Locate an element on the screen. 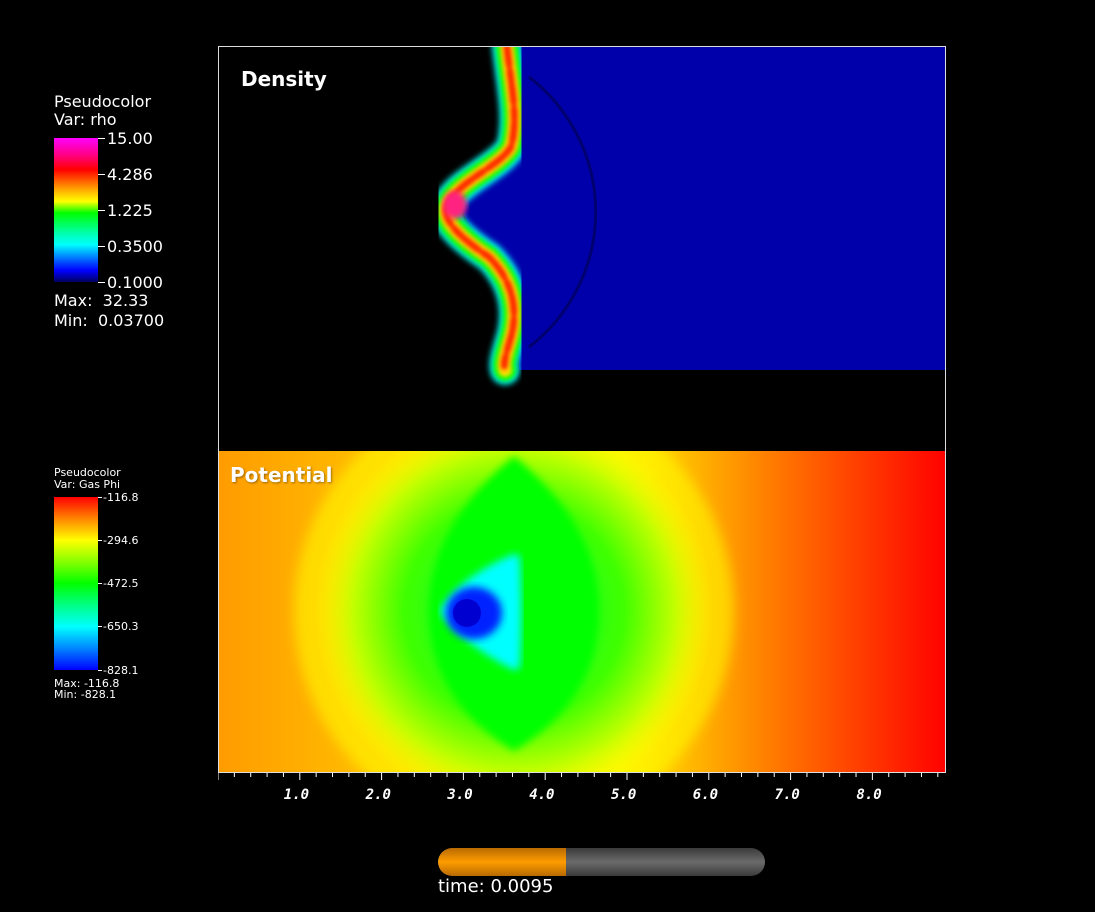 This screenshot has width=1095, height=912. density-min: Min: 0.03700 is located at coordinates (109, 320).